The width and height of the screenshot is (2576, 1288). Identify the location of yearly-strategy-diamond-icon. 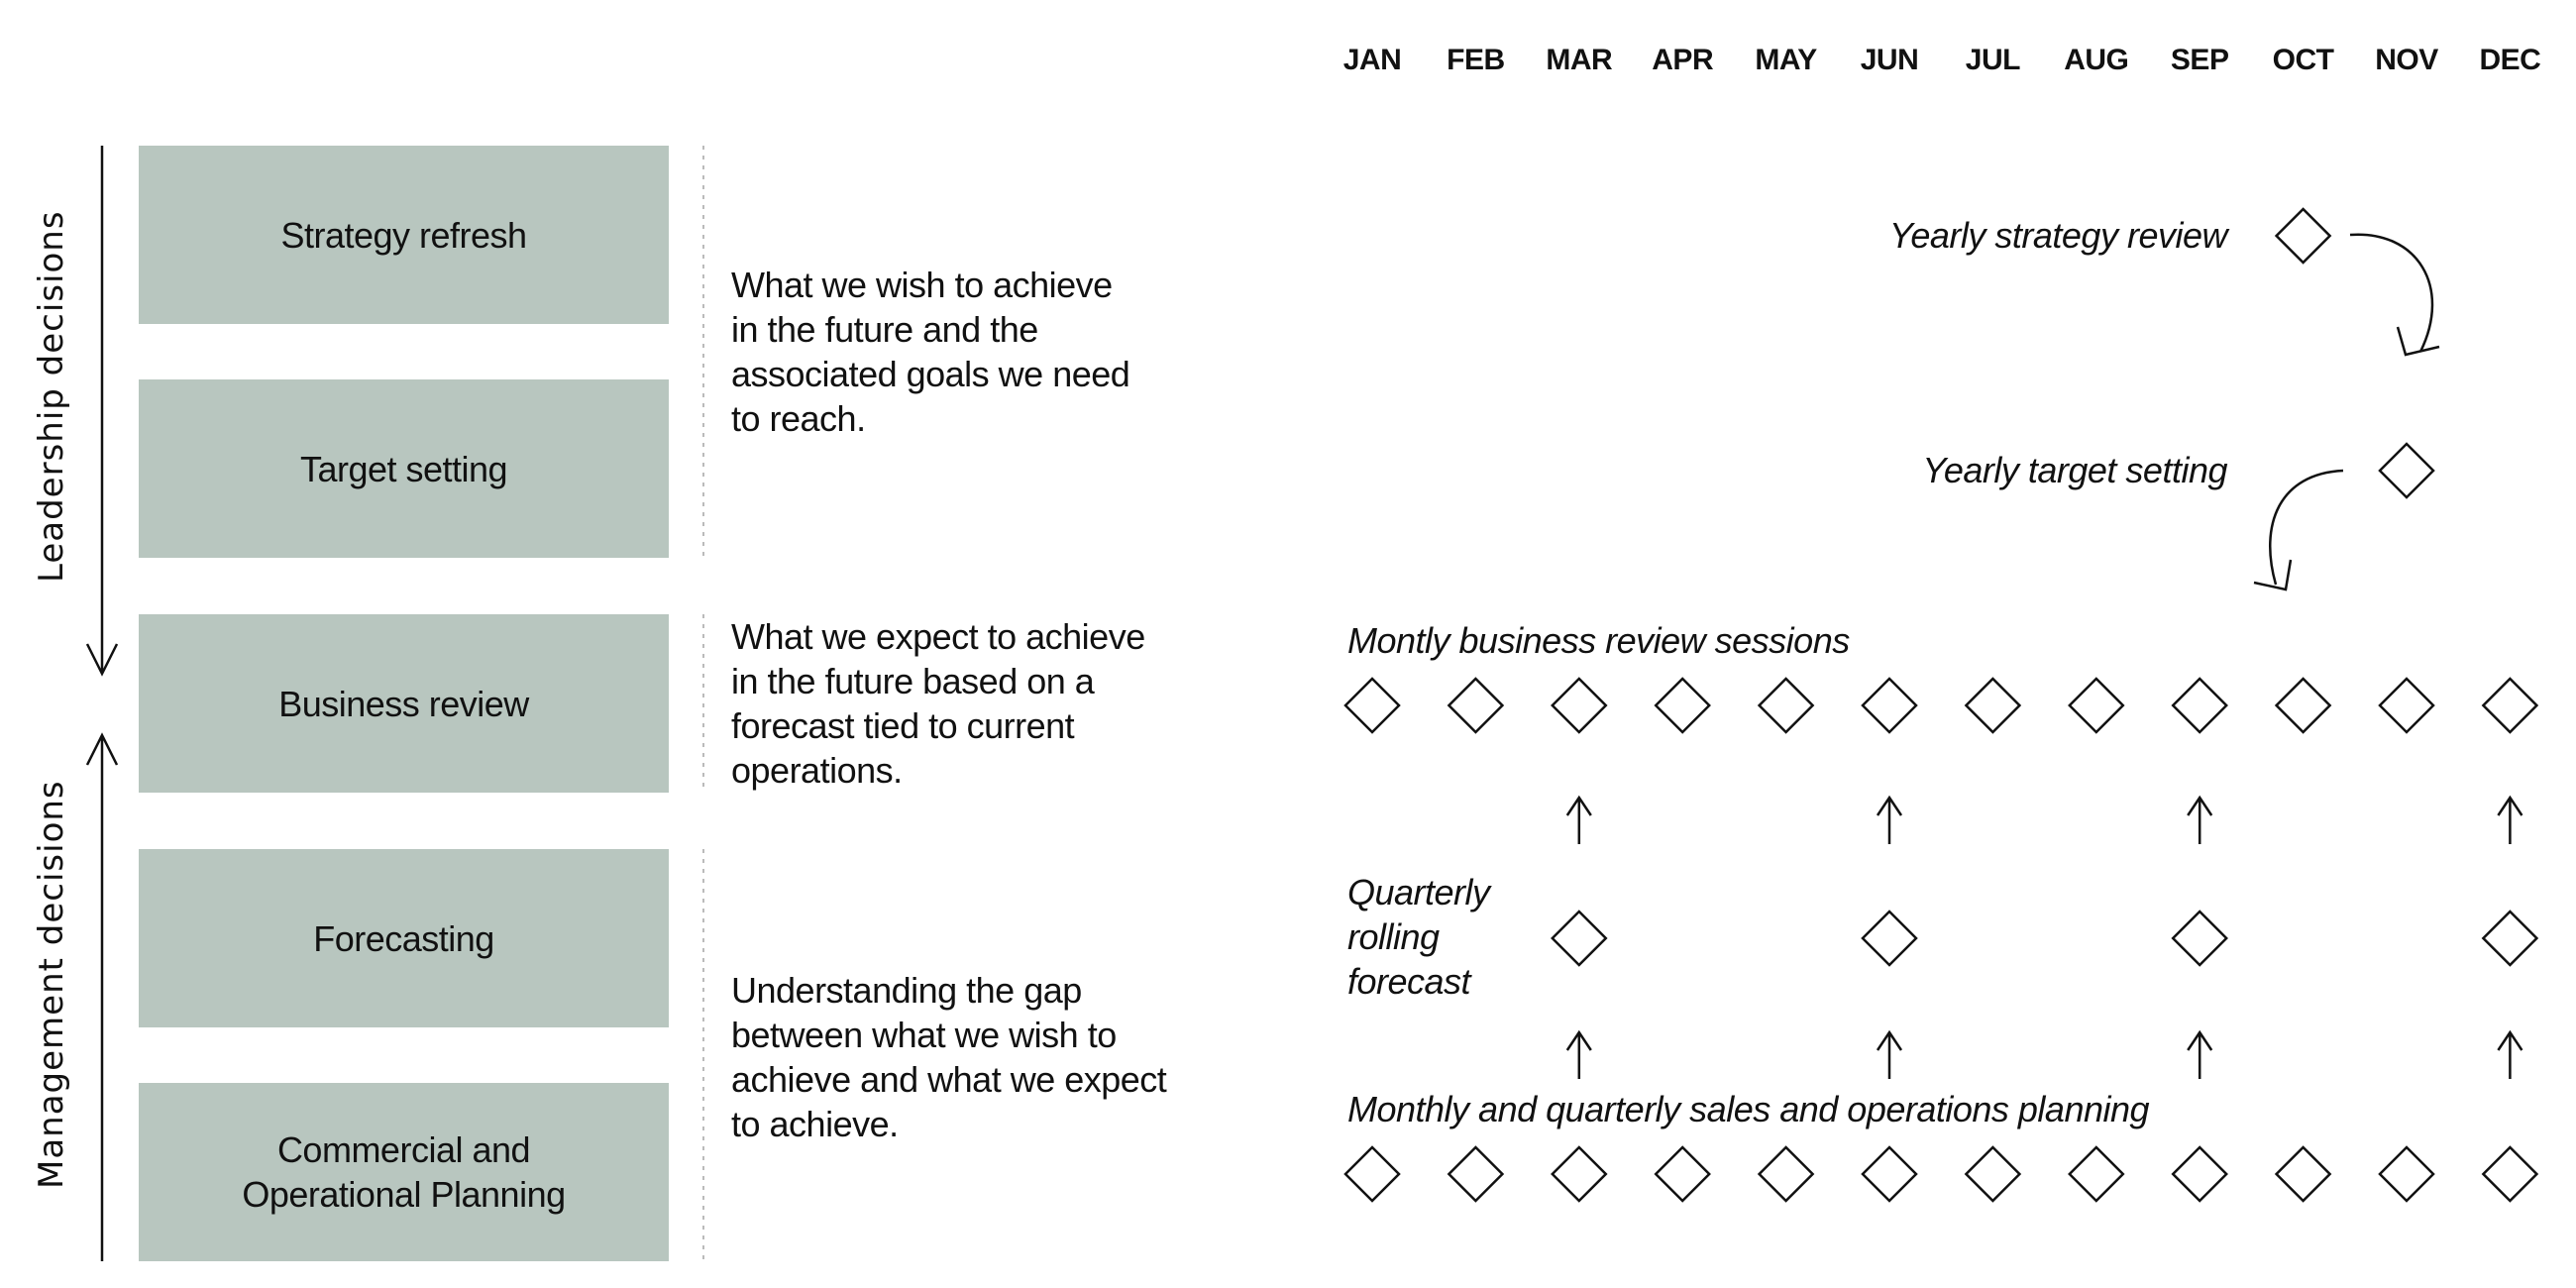
(2303, 236).